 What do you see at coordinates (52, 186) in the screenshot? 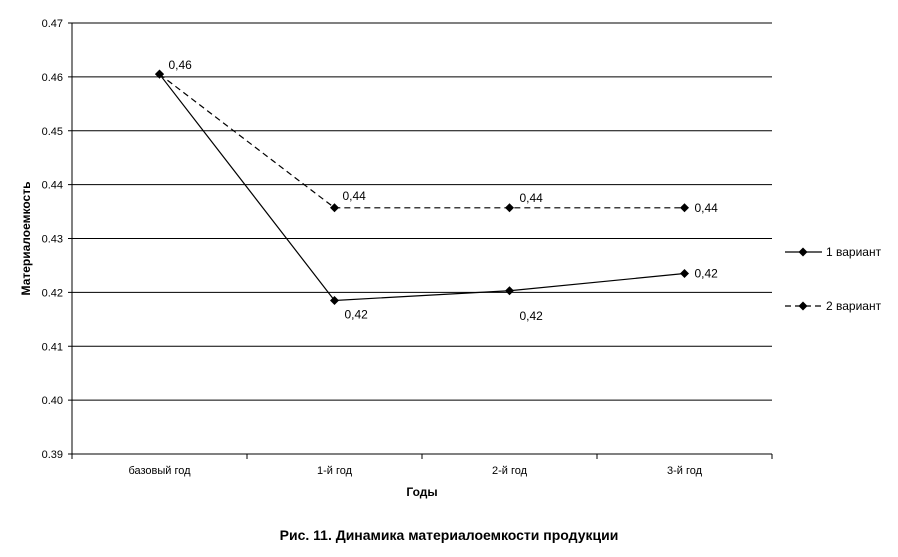
I see `y-tick-label: 0.44` at bounding box center [52, 186].